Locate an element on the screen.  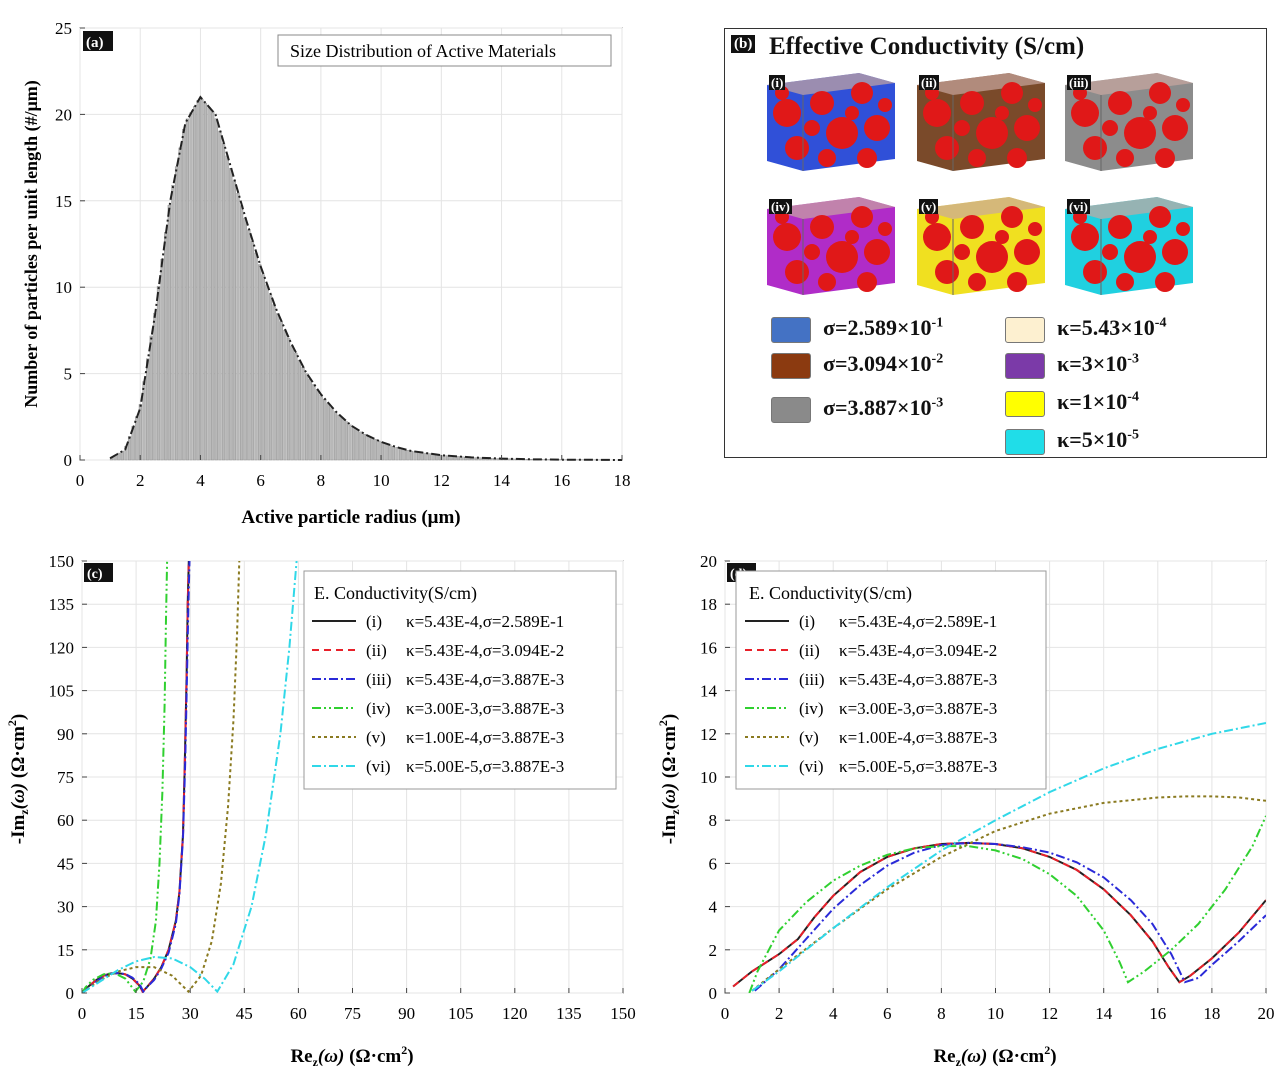
d-legend-label: κ=5.43E-4,σ=3.094E-2 is located at coordinates (918, 650).